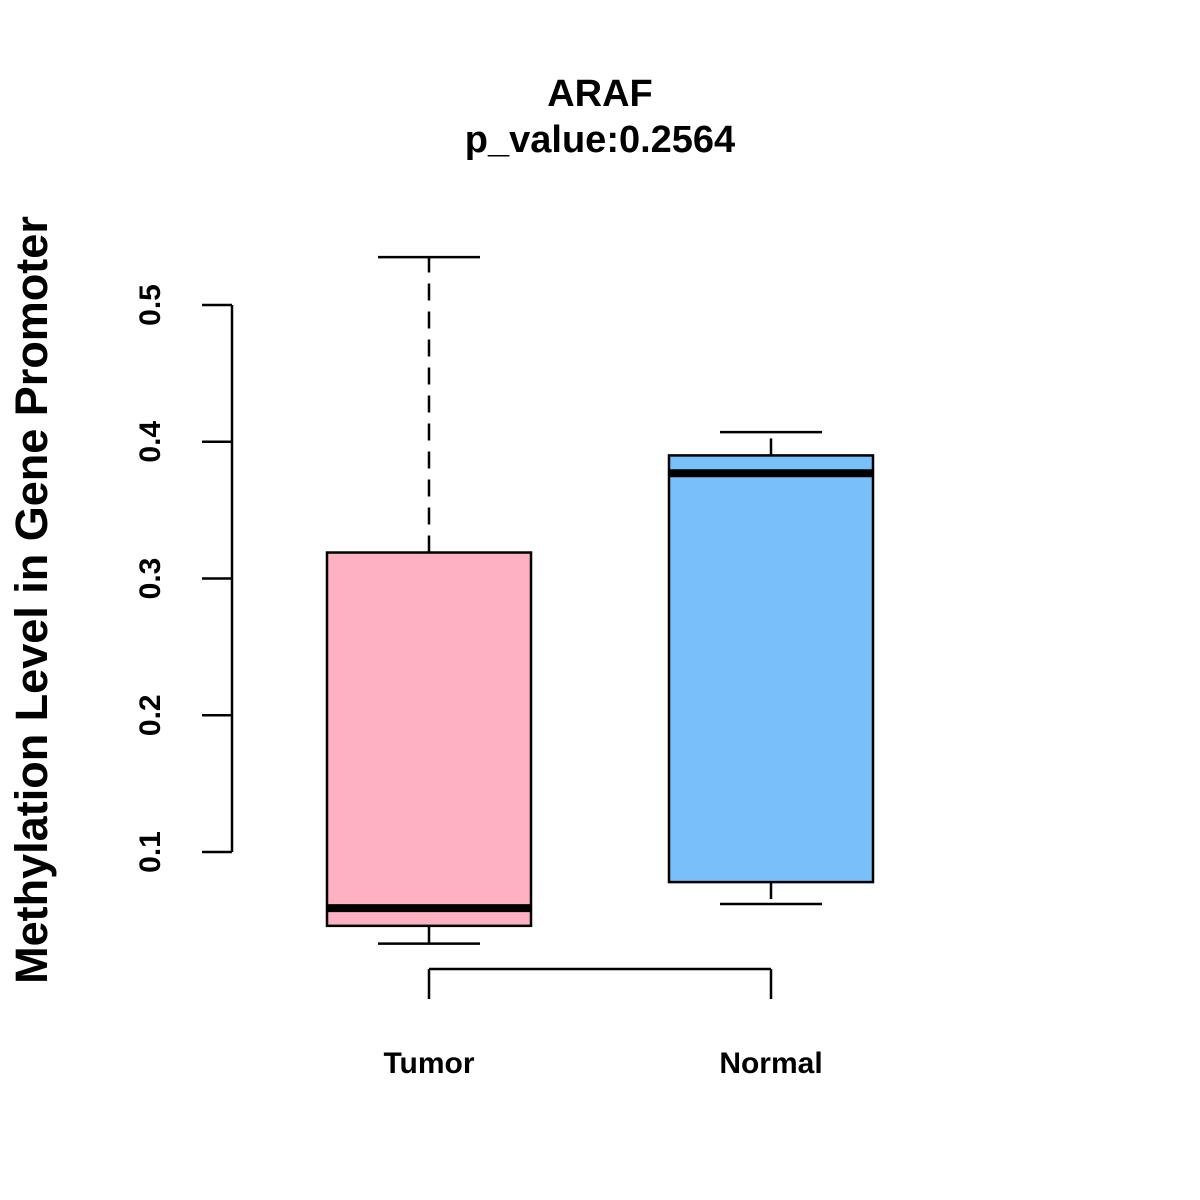  What do you see at coordinates (31, 600) in the screenshot?
I see `y-axis-label: Methylation Level in Gene Promoter` at bounding box center [31, 600].